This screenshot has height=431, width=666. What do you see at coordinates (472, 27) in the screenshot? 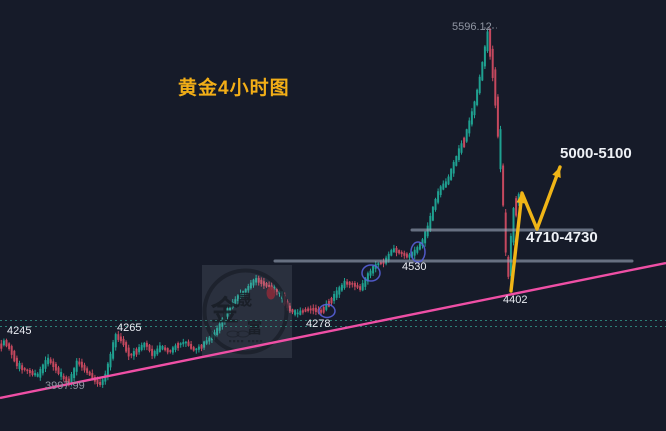
I see `peak-price-label: 5596.12` at bounding box center [472, 27].